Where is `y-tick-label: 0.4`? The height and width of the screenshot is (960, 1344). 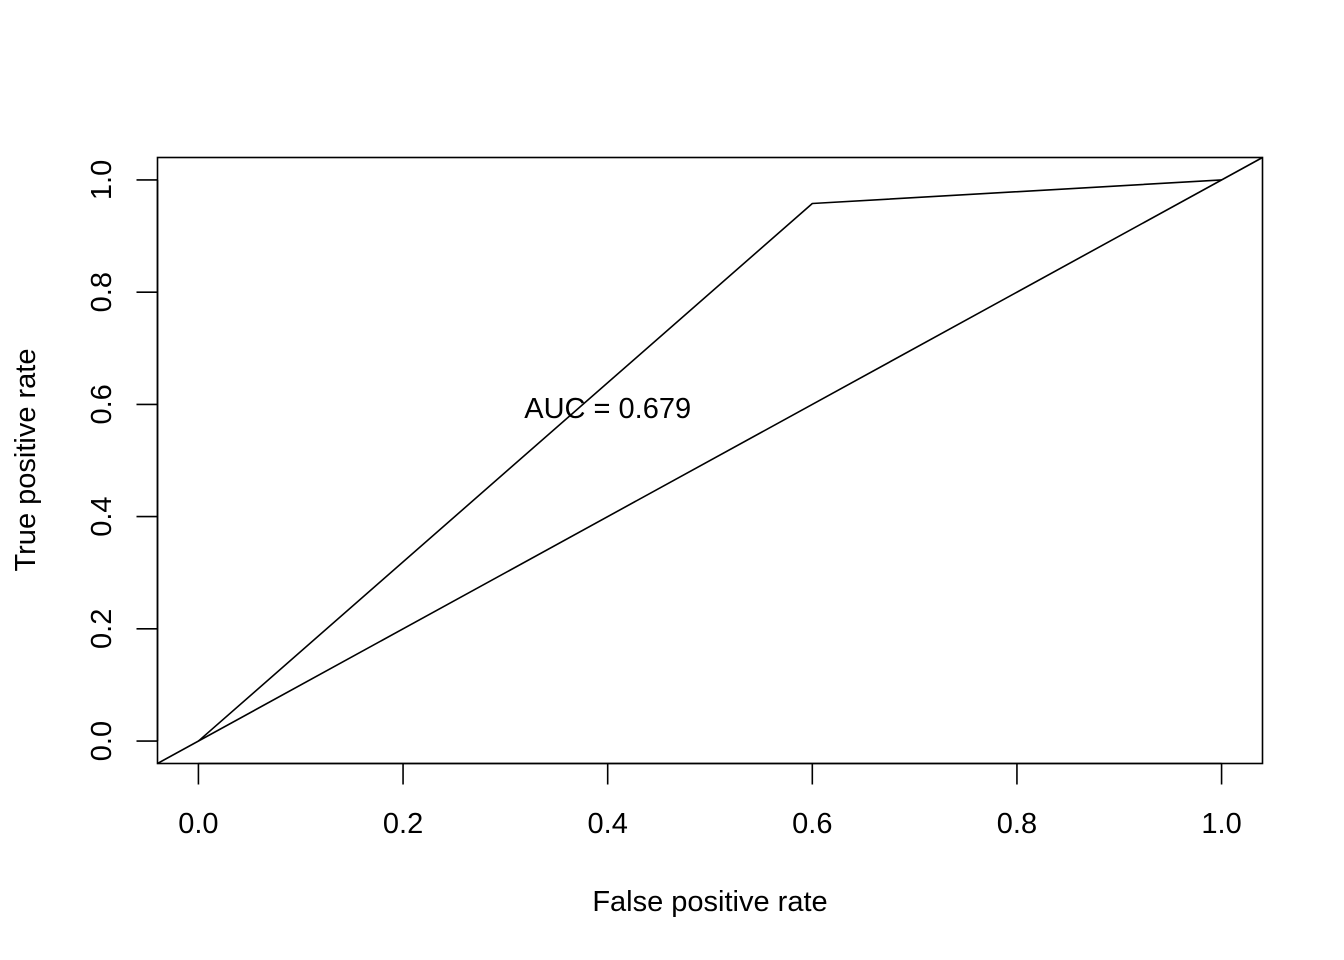 y-tick-label: 0.4 is located at coordinates (102, 516).